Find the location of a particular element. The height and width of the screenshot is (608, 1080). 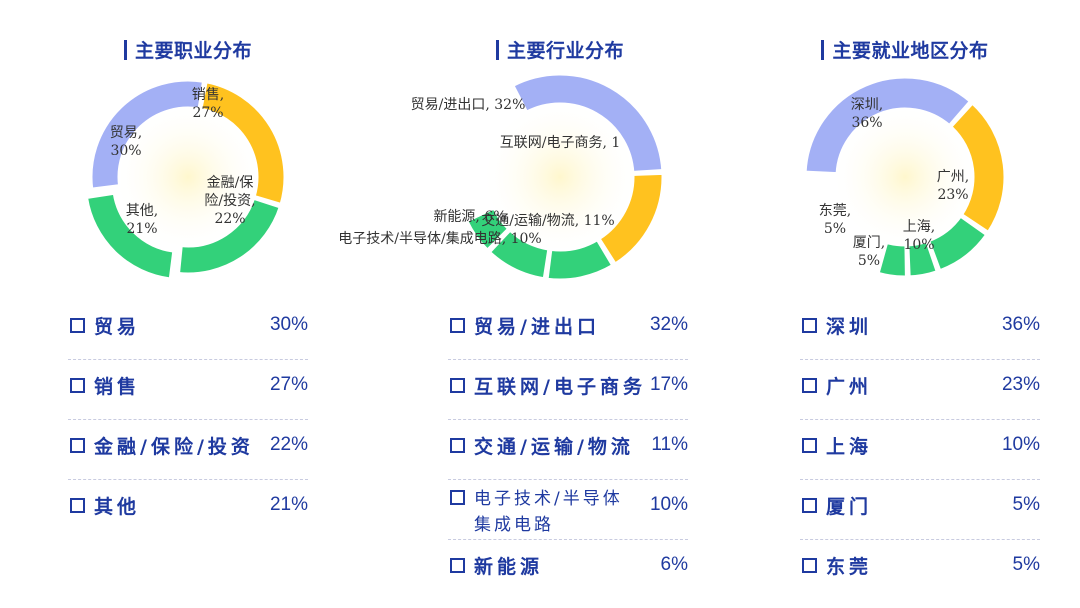

legend-percent: 30% is located at coordinates (288, 324).